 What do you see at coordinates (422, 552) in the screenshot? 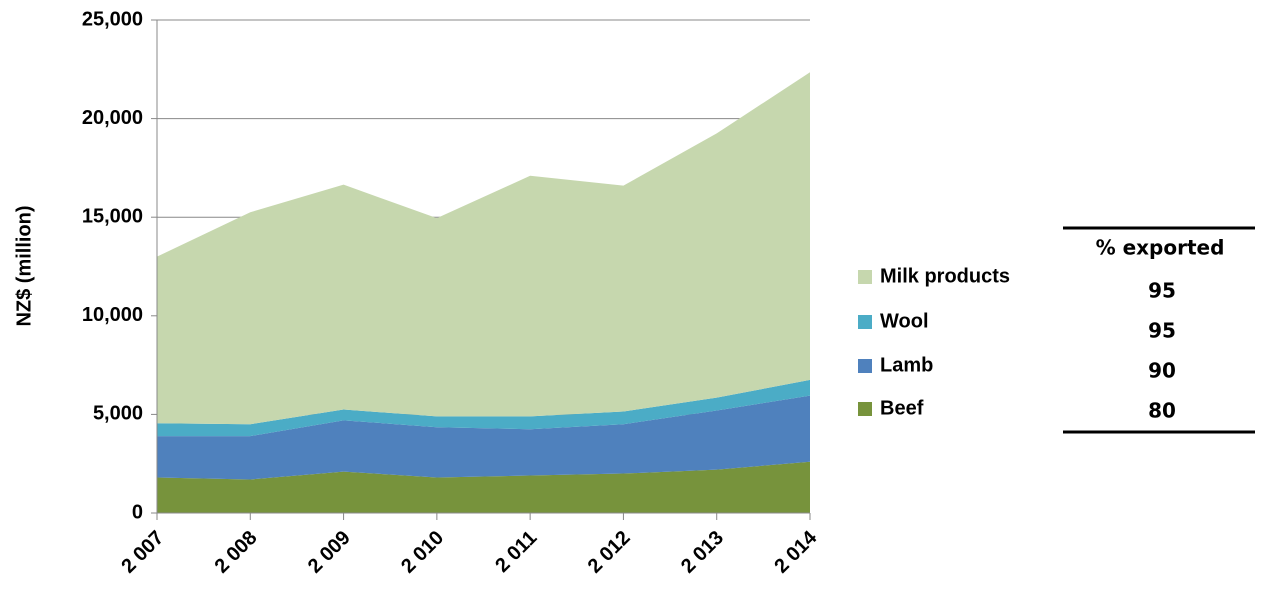
I see `x-tick-label: 2 010` at bounding box center [422, 552].